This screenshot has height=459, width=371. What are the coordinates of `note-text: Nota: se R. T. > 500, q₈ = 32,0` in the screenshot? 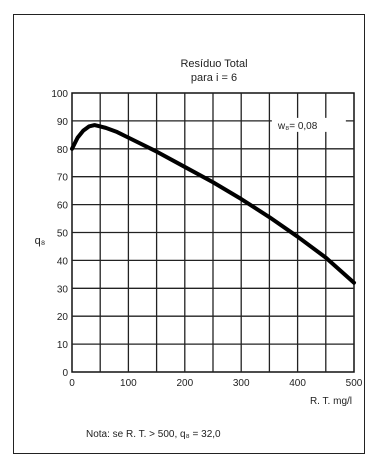 It's located at (153, 434).